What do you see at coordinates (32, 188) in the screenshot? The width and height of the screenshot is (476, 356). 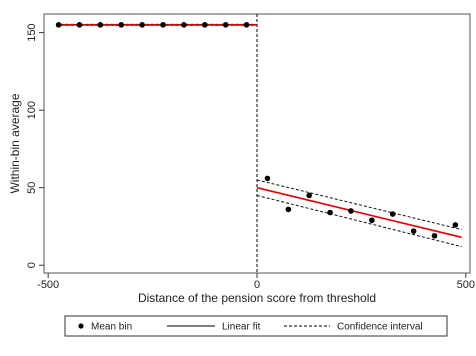 I see `y-tick-label: 50` at bounding box center [32, 188].